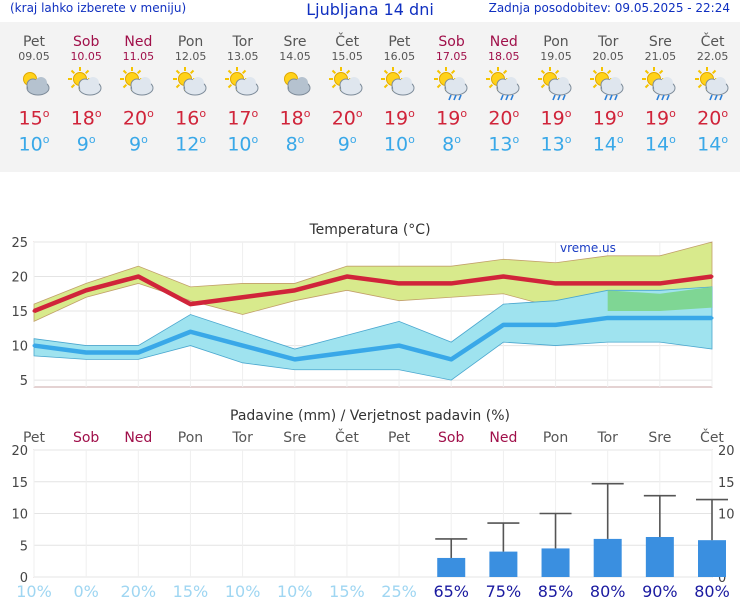 This screenshot has height=600, width=740. I want to click on day-date: 19.05, so click(556, 56).